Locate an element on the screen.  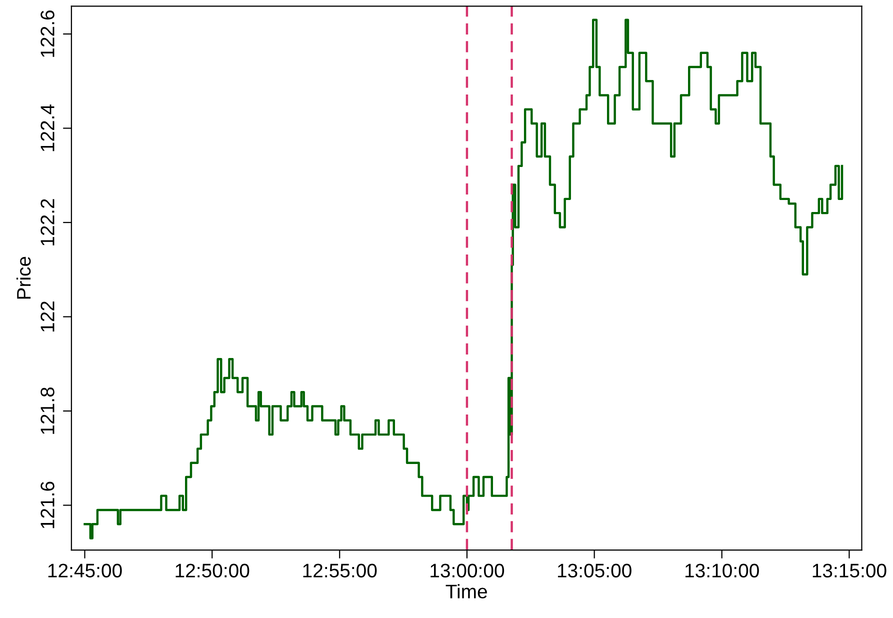
x-axis-title: Time is located at coordinates (466, 591).